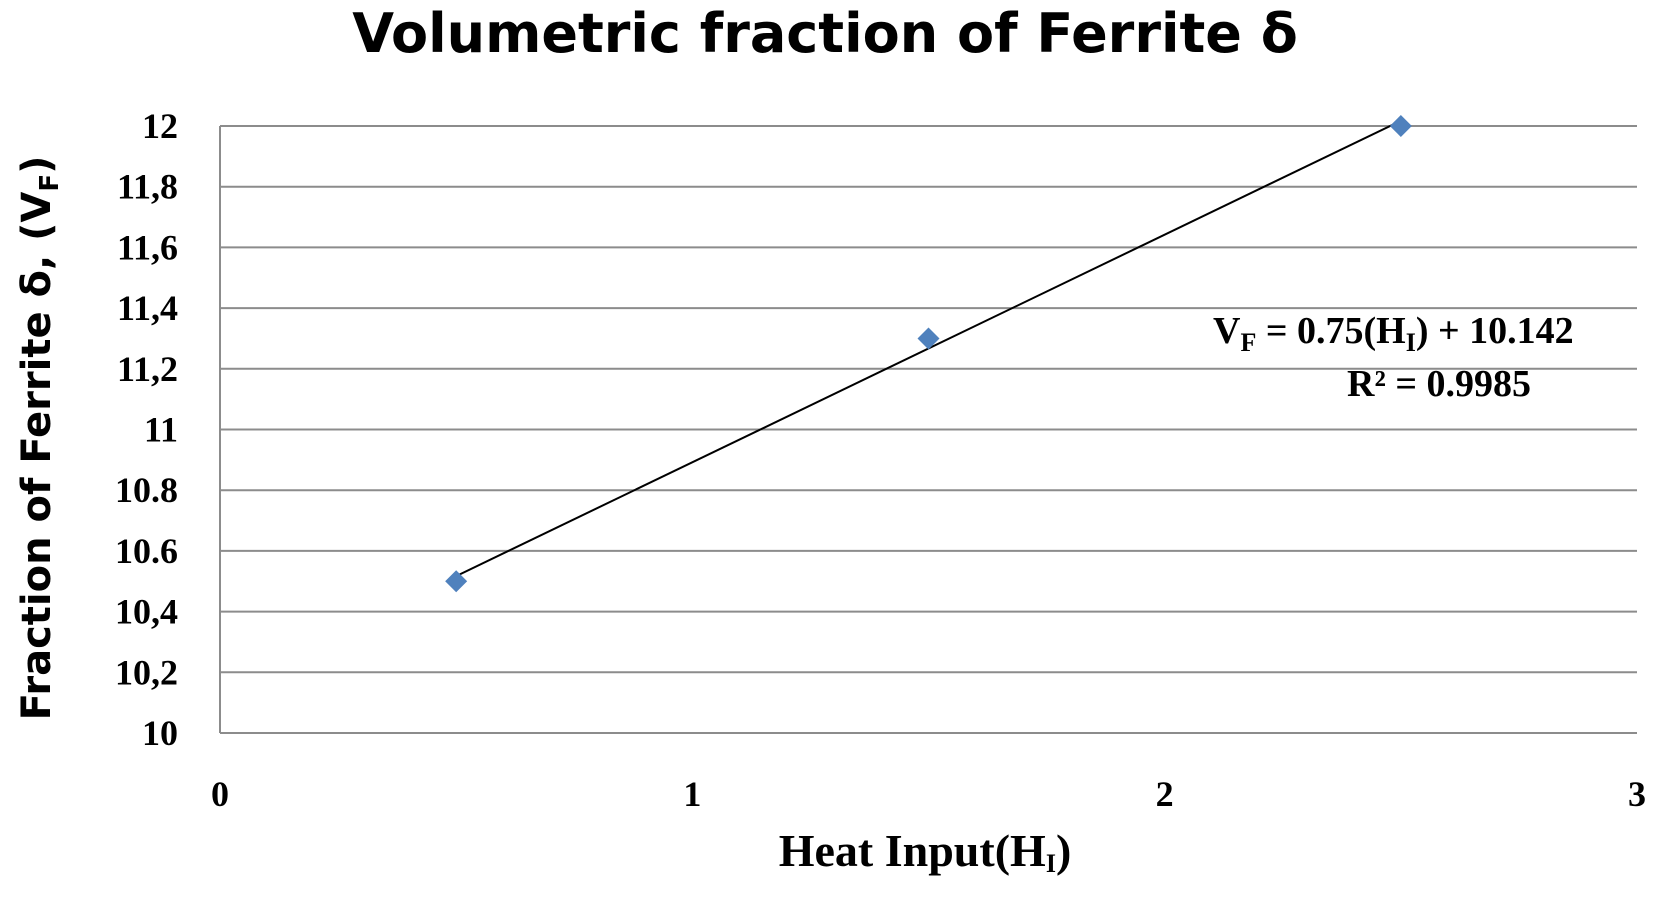  Describe the element at coordinates (39, 438) in the screenshot. I see `y-axis-label: Fraction of Ferrite δ, (VF)` at that location.